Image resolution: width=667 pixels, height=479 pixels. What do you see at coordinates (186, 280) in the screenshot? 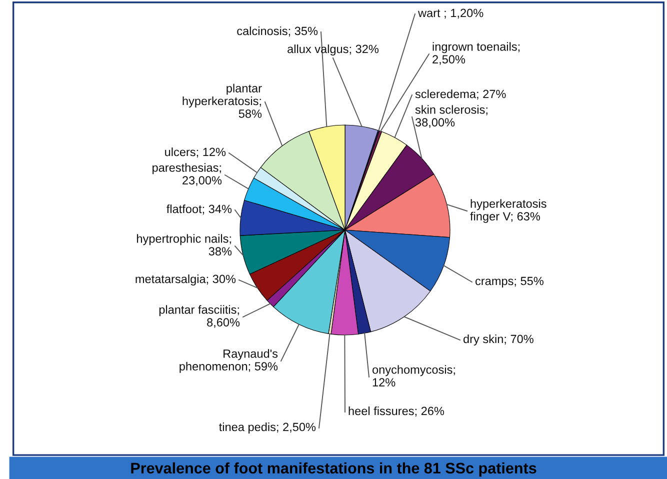
I see `slice-label: metatarsalgia; 30%` at bounding box center [186, 280].